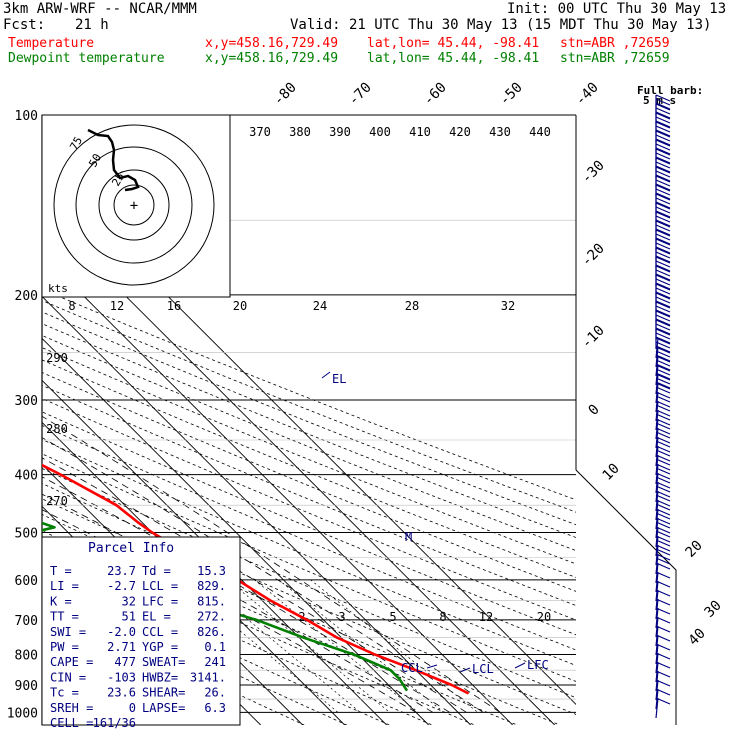 This screenshot has width=740, height=740. I want to click on isotherm-tick-label: -10, so click(593, 337).